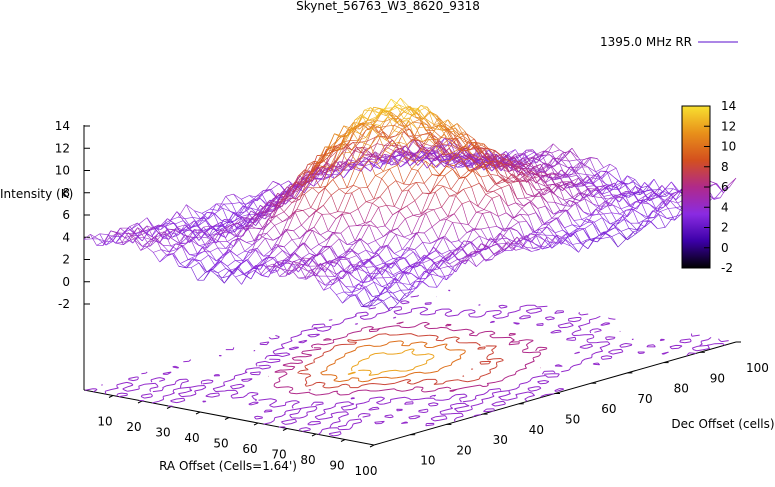 Image resolution: width=775 pixels, height=487 pixels. Describe the element at coordinates (500, 440) in the screenshot. I see `y-tick-label: 30` at that location.